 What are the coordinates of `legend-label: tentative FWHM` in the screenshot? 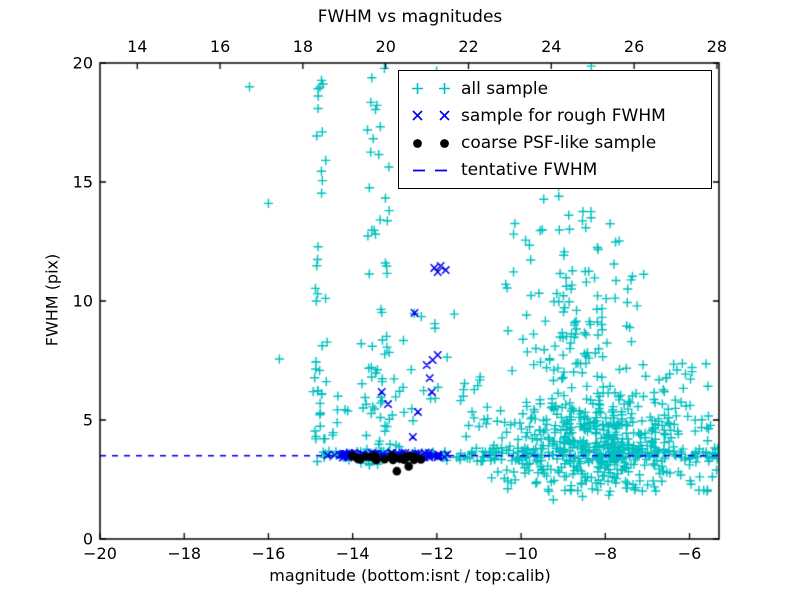 It's located at (529, 170).